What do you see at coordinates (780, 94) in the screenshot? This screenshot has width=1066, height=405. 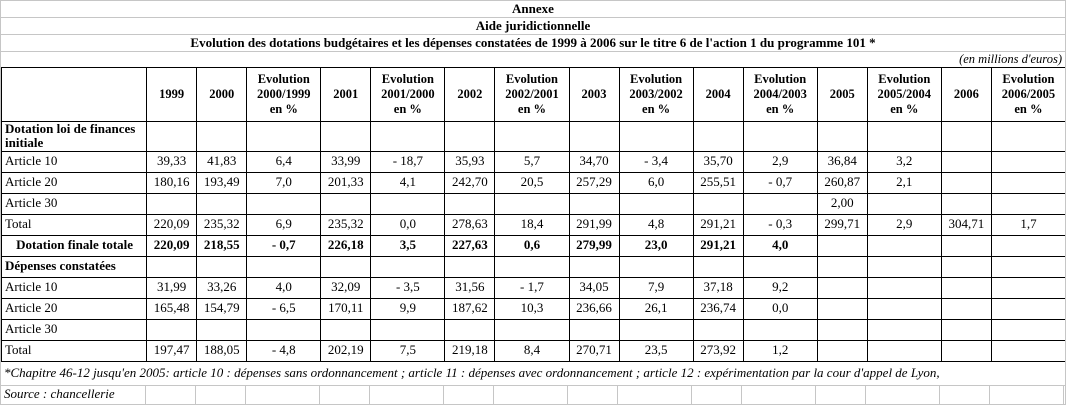 I see `column-header: Evolution 2004/2003 en %` at bounding box center [780, 94].